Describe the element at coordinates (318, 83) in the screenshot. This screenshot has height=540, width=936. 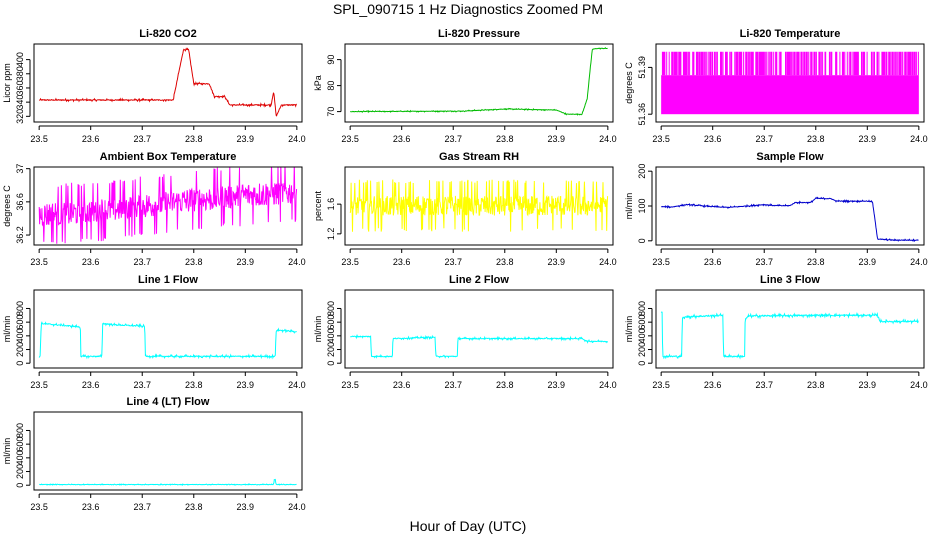
I see `y-axis-label: kPa` at that location.